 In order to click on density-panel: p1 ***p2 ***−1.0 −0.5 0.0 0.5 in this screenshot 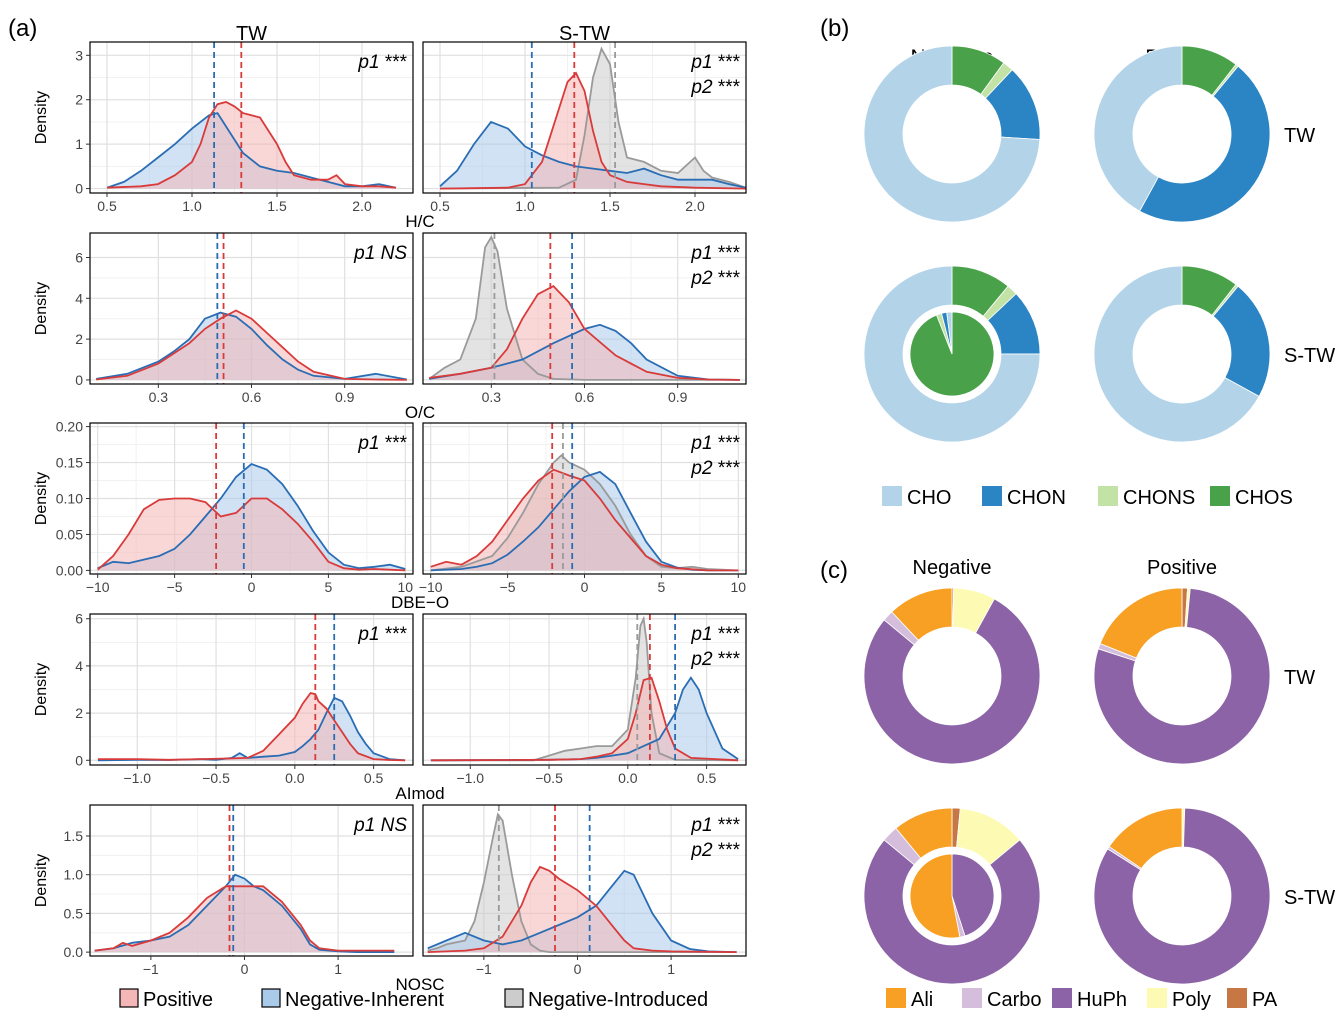, I will do `click(584, 699)`.